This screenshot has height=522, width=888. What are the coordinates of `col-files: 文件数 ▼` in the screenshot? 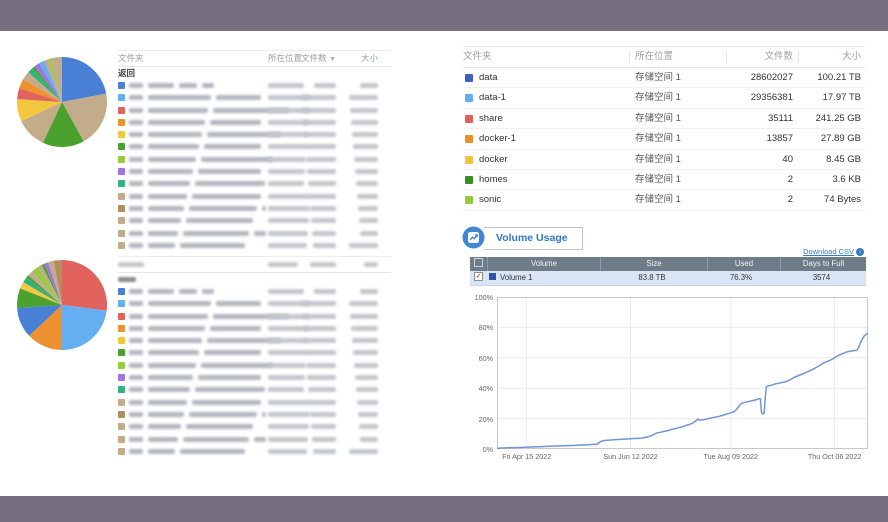 It's located at (318, 58).